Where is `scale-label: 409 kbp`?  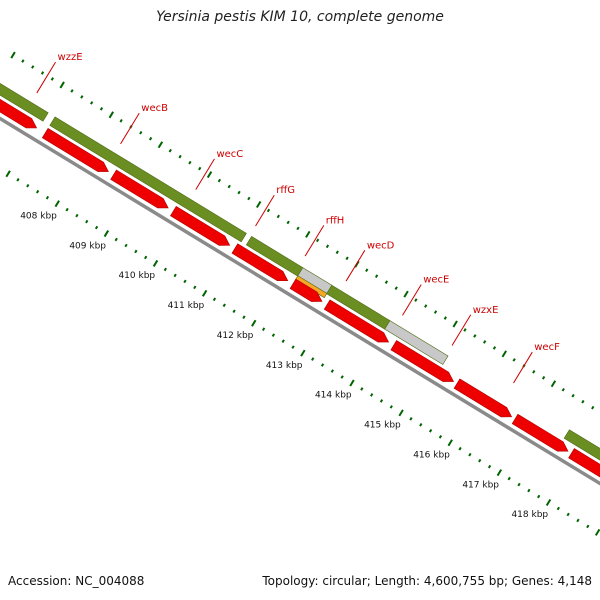 scale-label: 409 kbp is located at coordinates (87, 246).